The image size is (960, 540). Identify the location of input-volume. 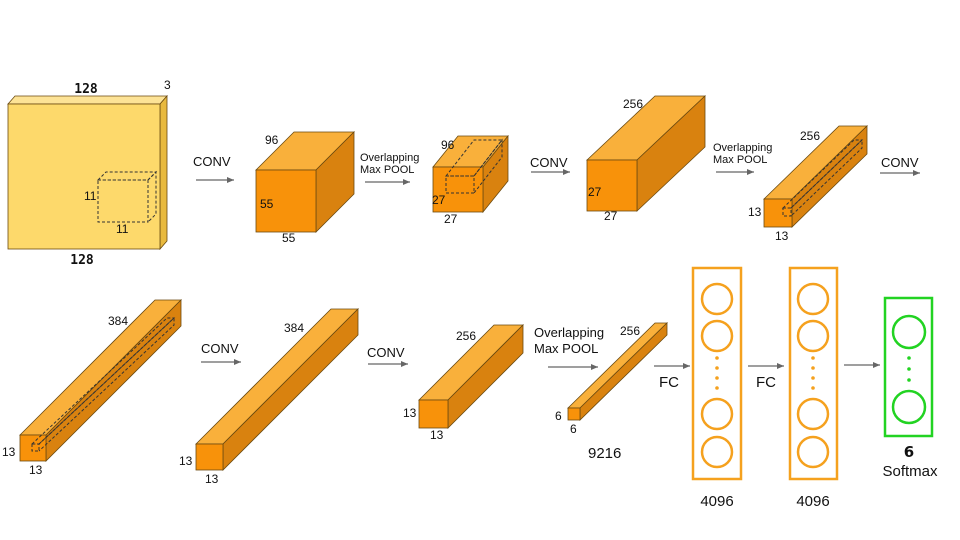
(87, 172).